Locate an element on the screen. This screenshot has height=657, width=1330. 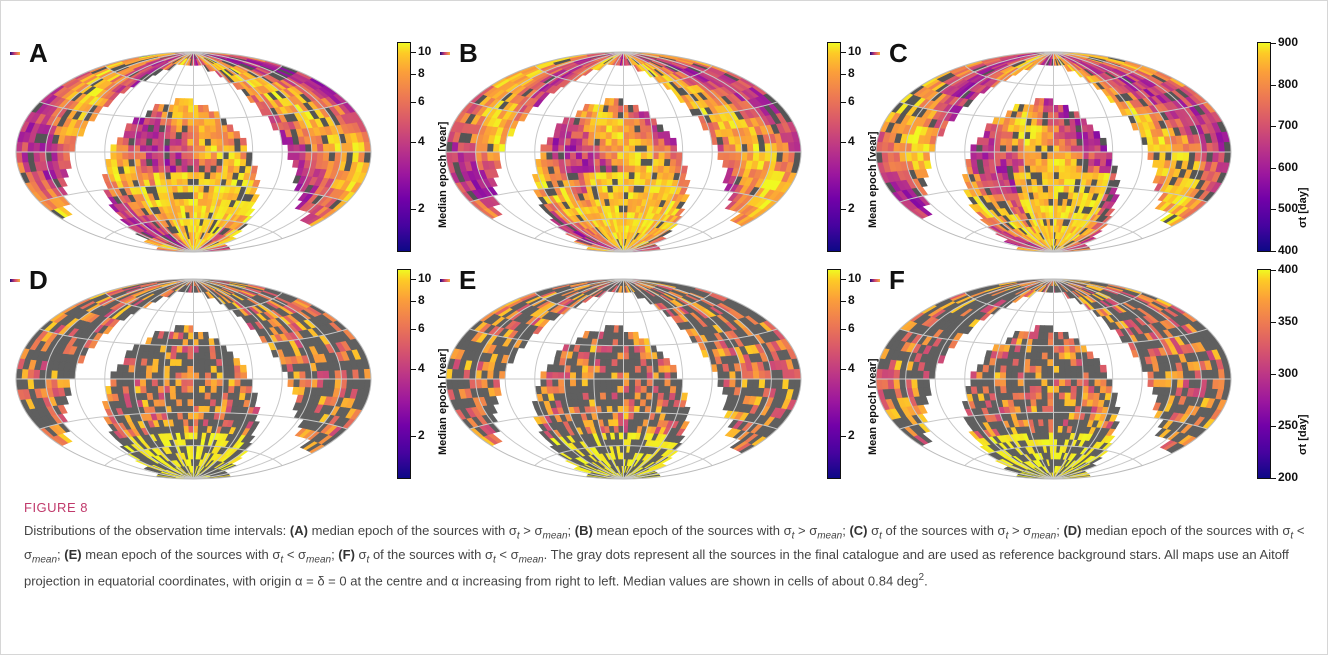
colorbar-tick-label: 4 is located at coordinates (851, 140).